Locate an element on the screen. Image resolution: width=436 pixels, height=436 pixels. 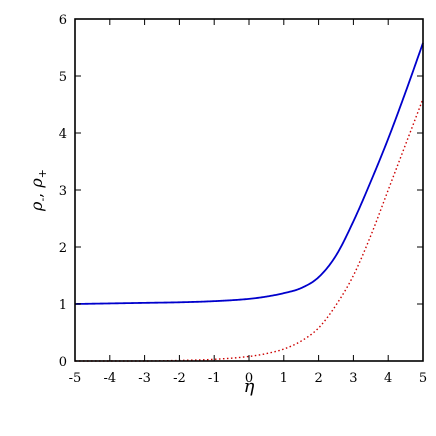
x-tick-label: 3 is located at coordinates (353, 378).